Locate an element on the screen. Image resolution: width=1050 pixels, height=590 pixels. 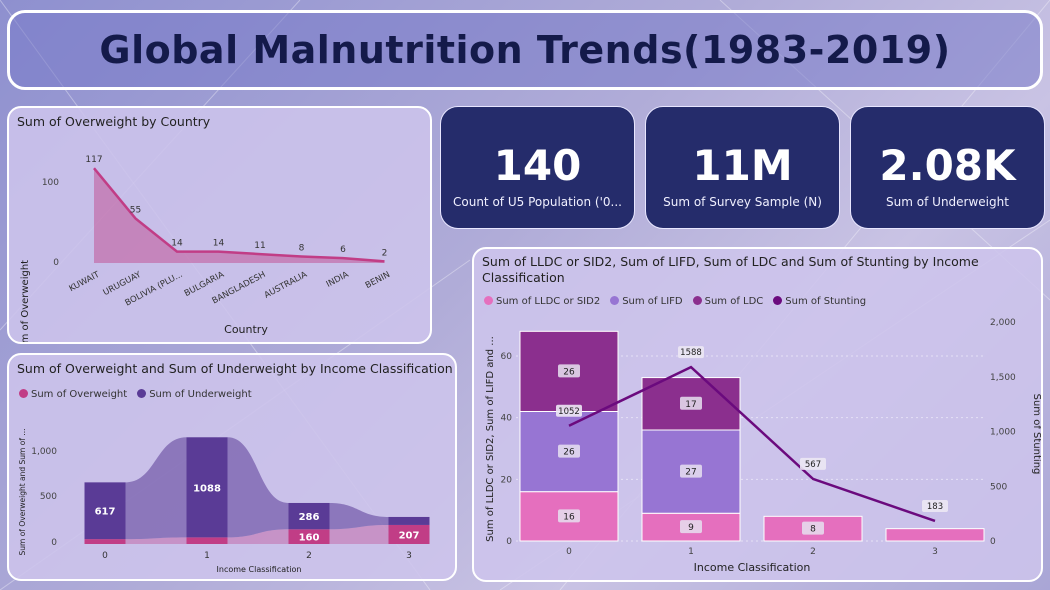
kpi-label: Sum of Underweight is located at coordinates (947, 202).